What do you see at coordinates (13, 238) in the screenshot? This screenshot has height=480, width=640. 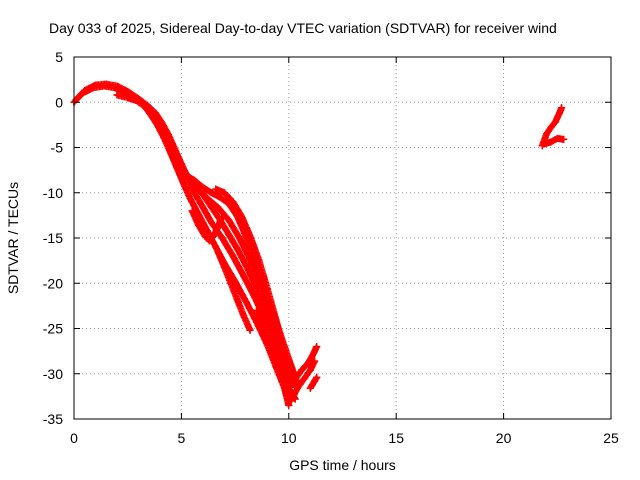 I see `y-axis-label: SDTVAR / TECUs` at bounding box center [13, 238].